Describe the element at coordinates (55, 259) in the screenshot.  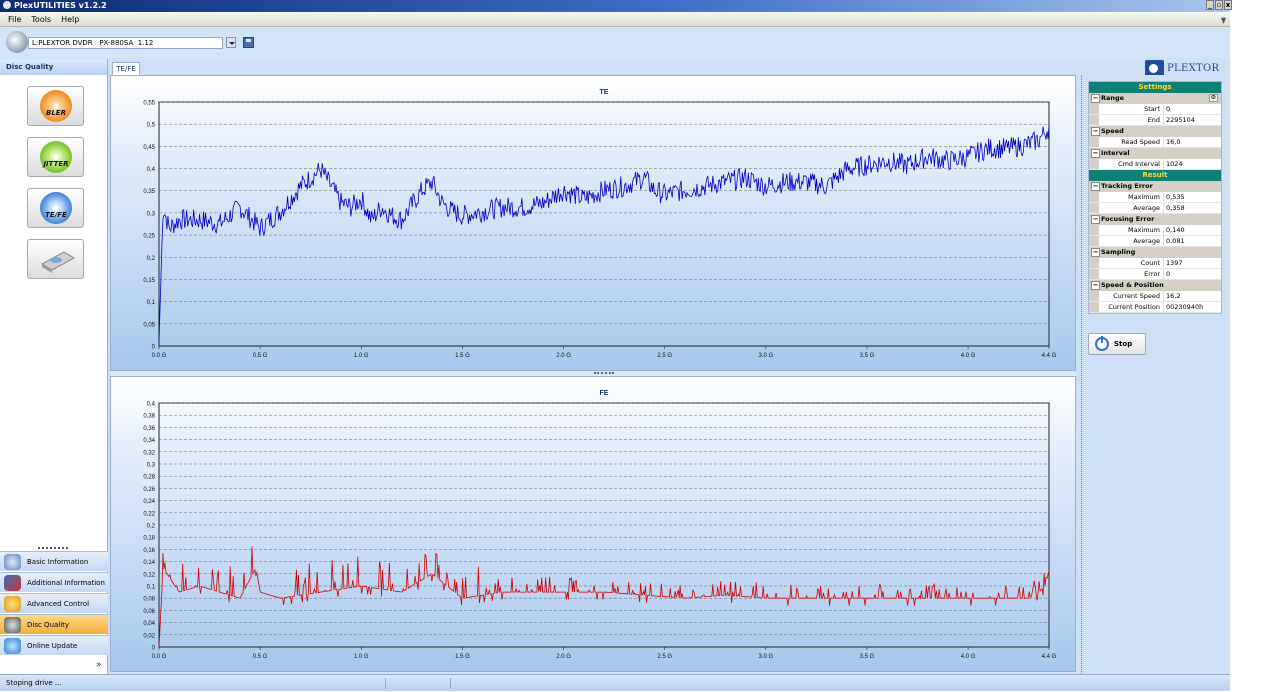
I see `scan-button` at that location.